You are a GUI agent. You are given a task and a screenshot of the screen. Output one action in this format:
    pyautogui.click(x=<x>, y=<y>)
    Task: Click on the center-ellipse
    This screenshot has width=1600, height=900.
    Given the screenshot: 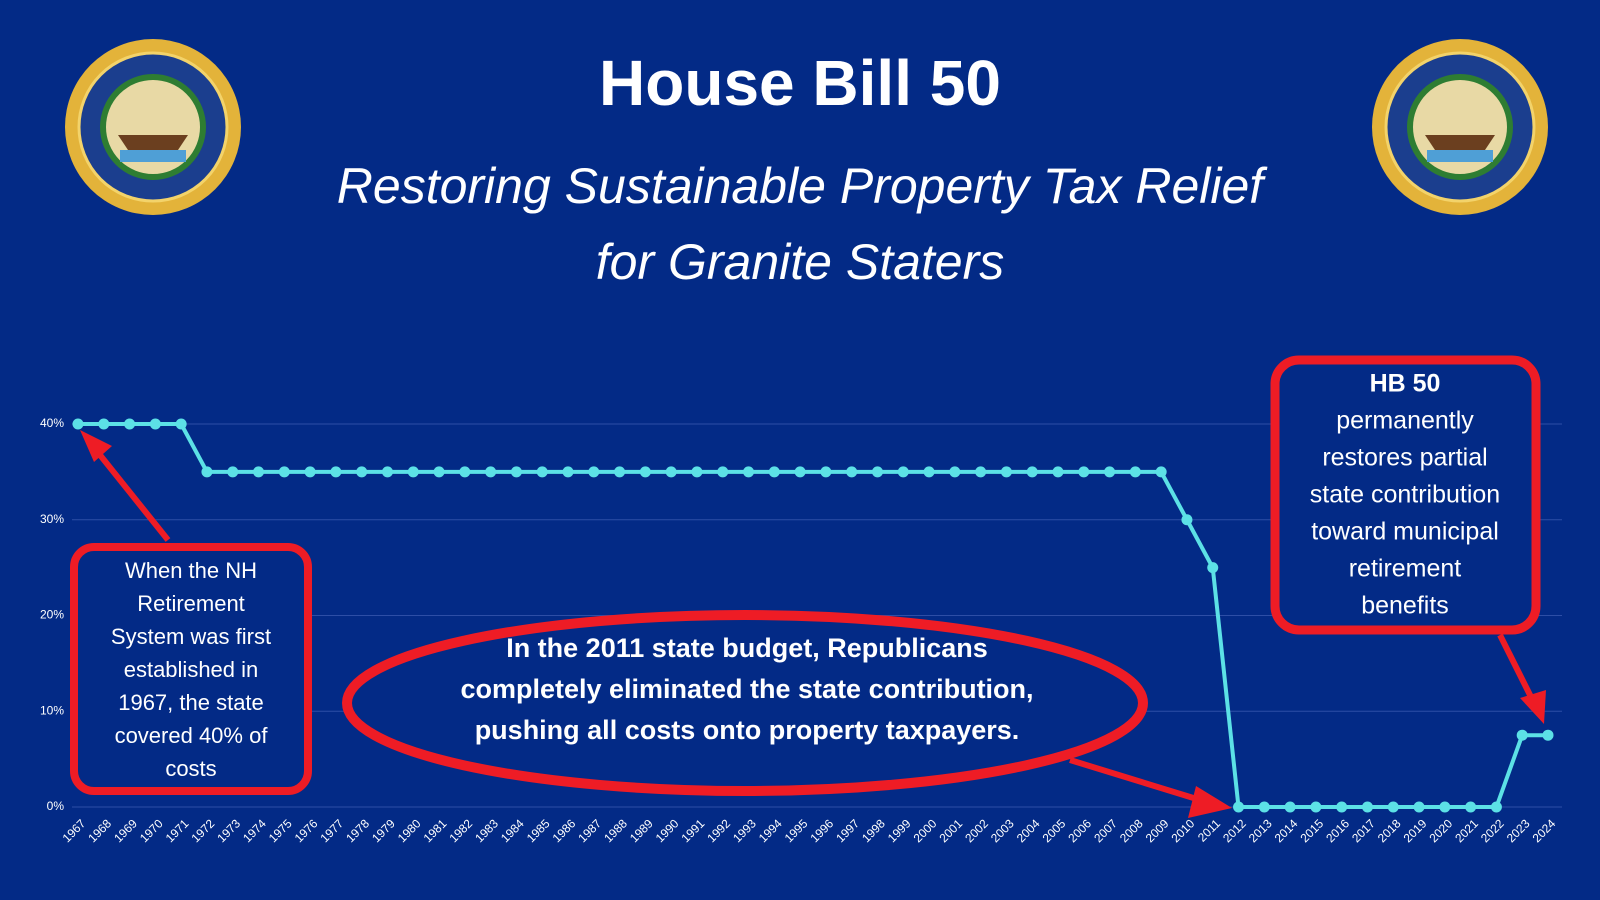 What is the action you would take?
    pyautogui.click(x=745, y=703)
    